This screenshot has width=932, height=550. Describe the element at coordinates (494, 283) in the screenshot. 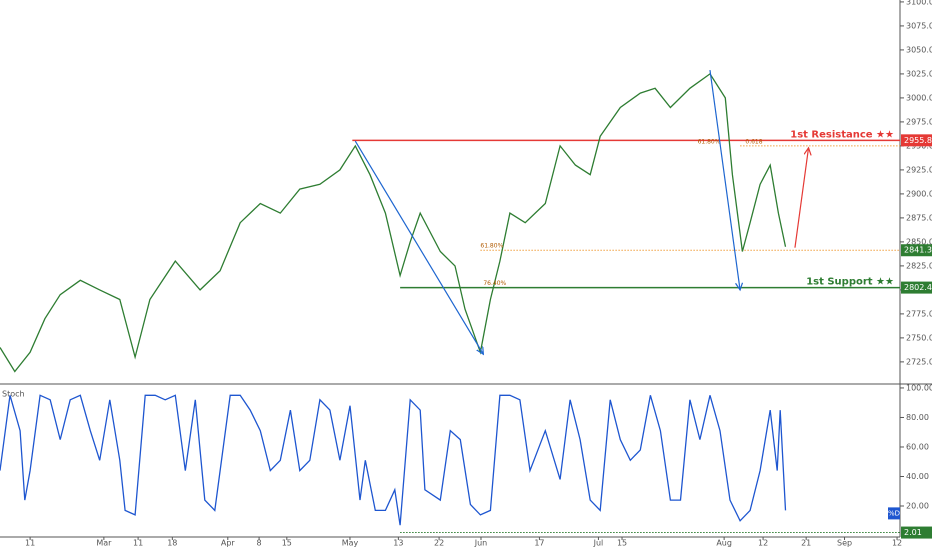

I see `annotation: 76.40%` at that location.